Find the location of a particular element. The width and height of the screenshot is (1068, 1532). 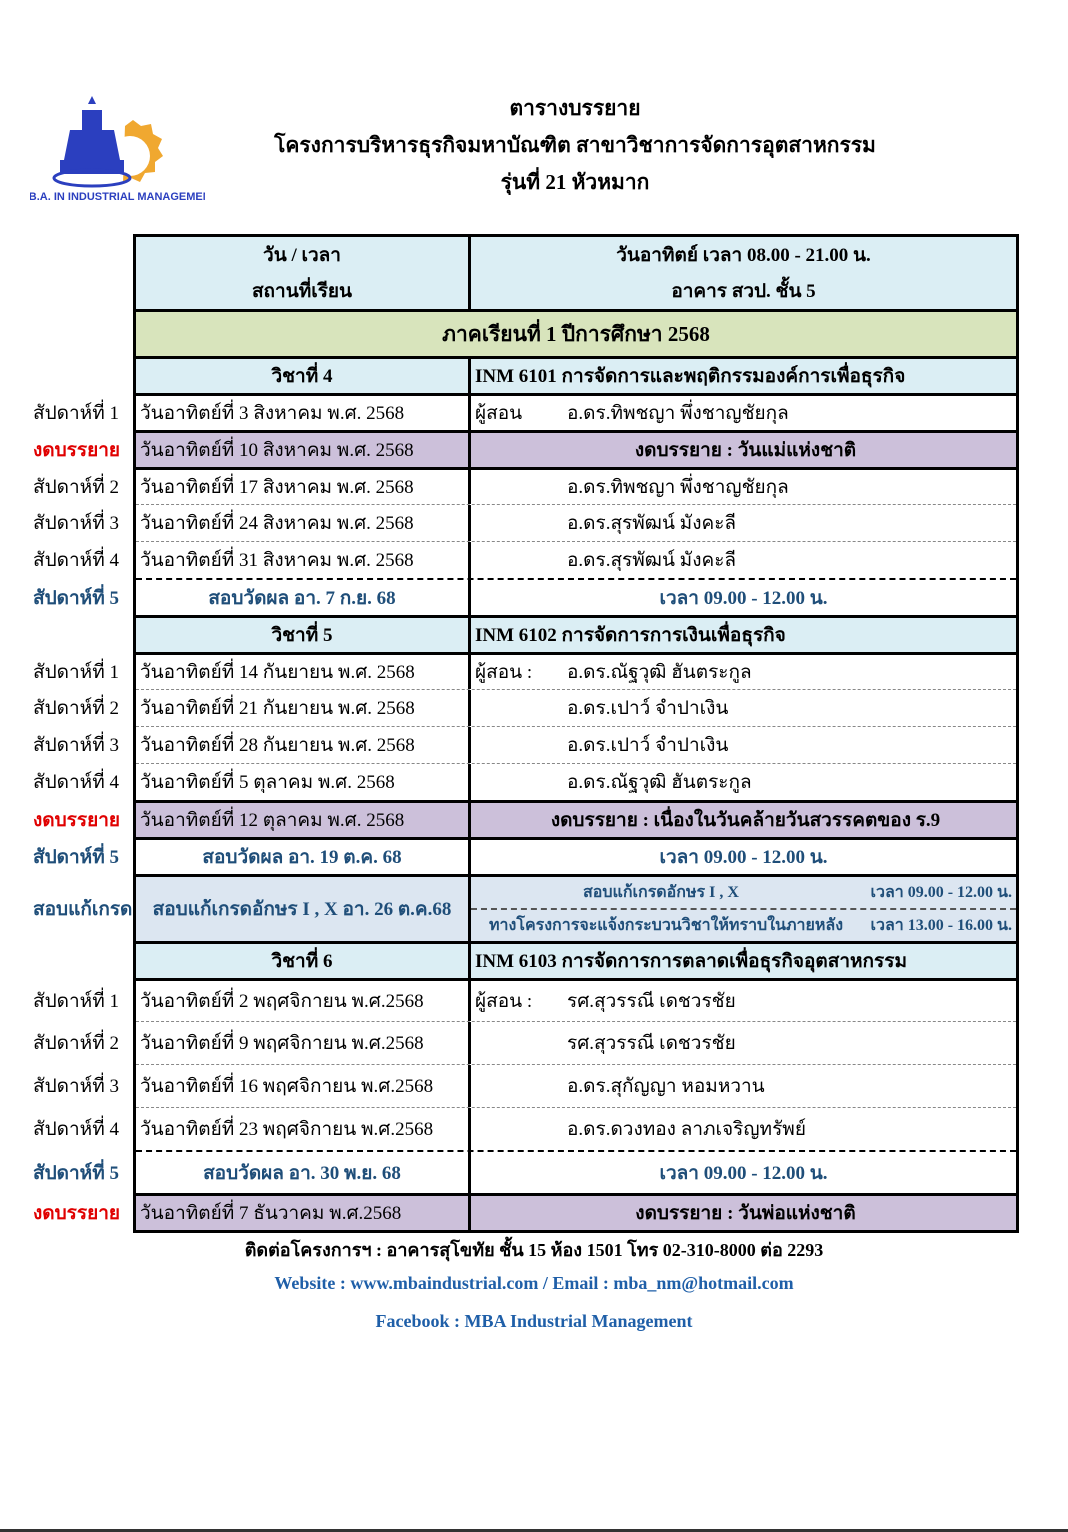

instructor-name: อ.ดร.สุกัญญา หอมหวาน is located at coordinates (666, 1086).